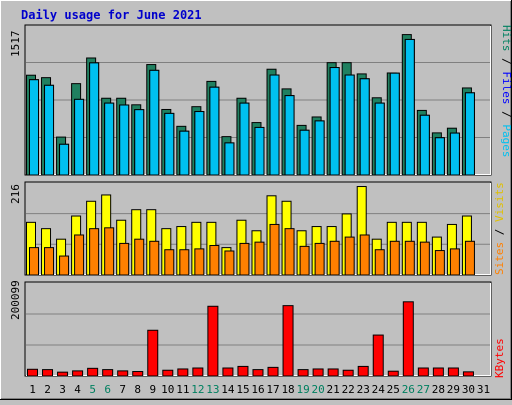  I want to click on legend-pages: Pages, so click(506, 140).